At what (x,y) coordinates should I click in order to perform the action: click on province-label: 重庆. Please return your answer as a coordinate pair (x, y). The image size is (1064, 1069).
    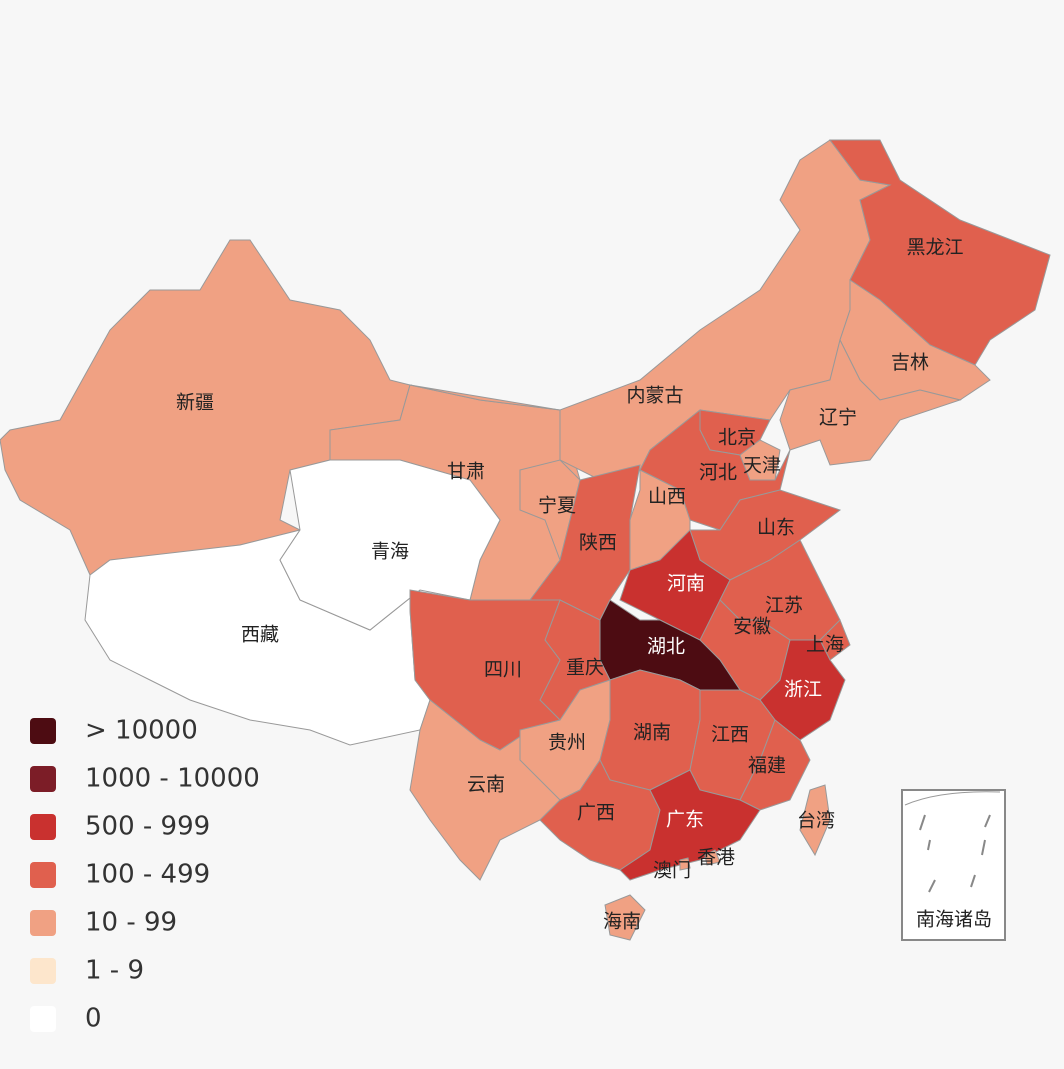
    Looking at the image, I should click on (585, 668).